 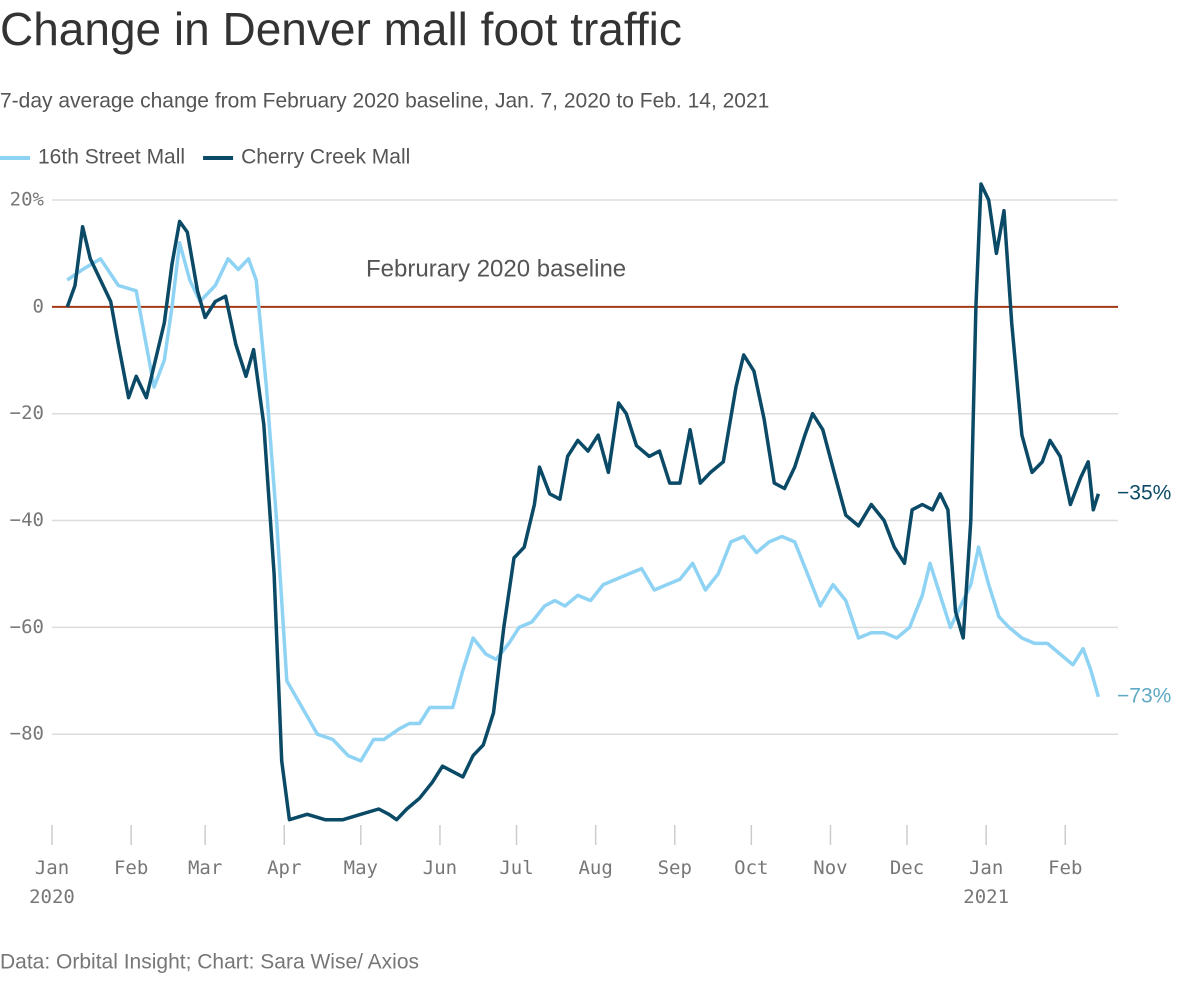 I want to click on x-tick-label: Dec, so click(x=907, y=868).